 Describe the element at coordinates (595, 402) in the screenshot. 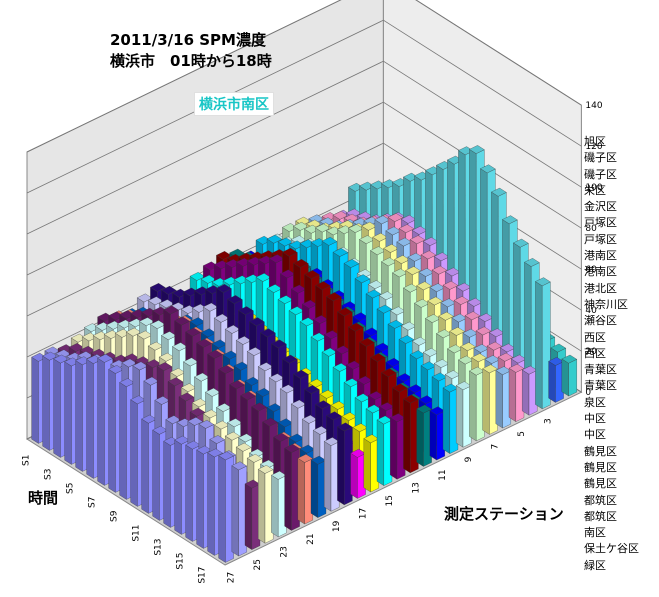

I see `legend-item: 泉区` at that location.